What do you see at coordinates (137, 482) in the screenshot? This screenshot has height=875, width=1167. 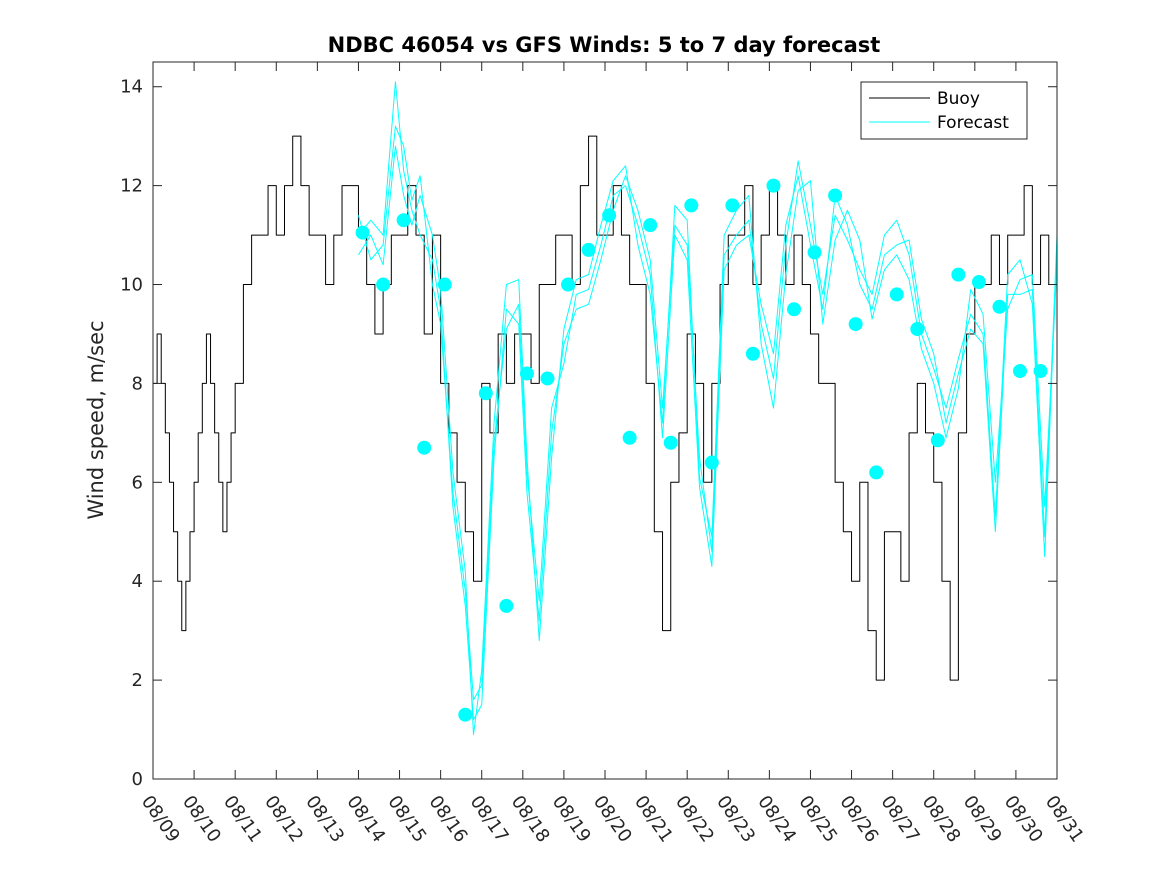 I see `y-tick-label: 6` at bounding box center [137, 482].